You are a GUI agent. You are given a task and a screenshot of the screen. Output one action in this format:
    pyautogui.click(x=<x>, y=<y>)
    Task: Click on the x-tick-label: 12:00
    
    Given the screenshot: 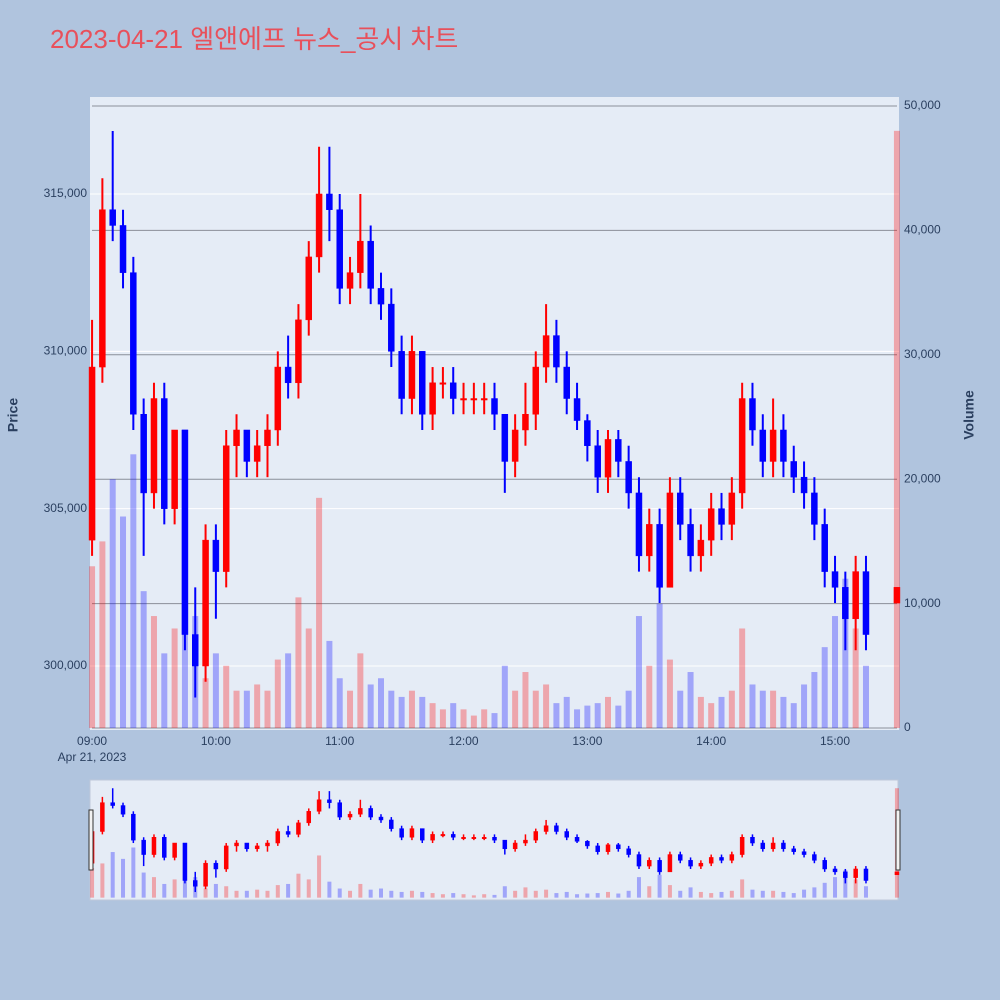 What is the action you would take?
    pyautogui.click(x=464, y=741)
    